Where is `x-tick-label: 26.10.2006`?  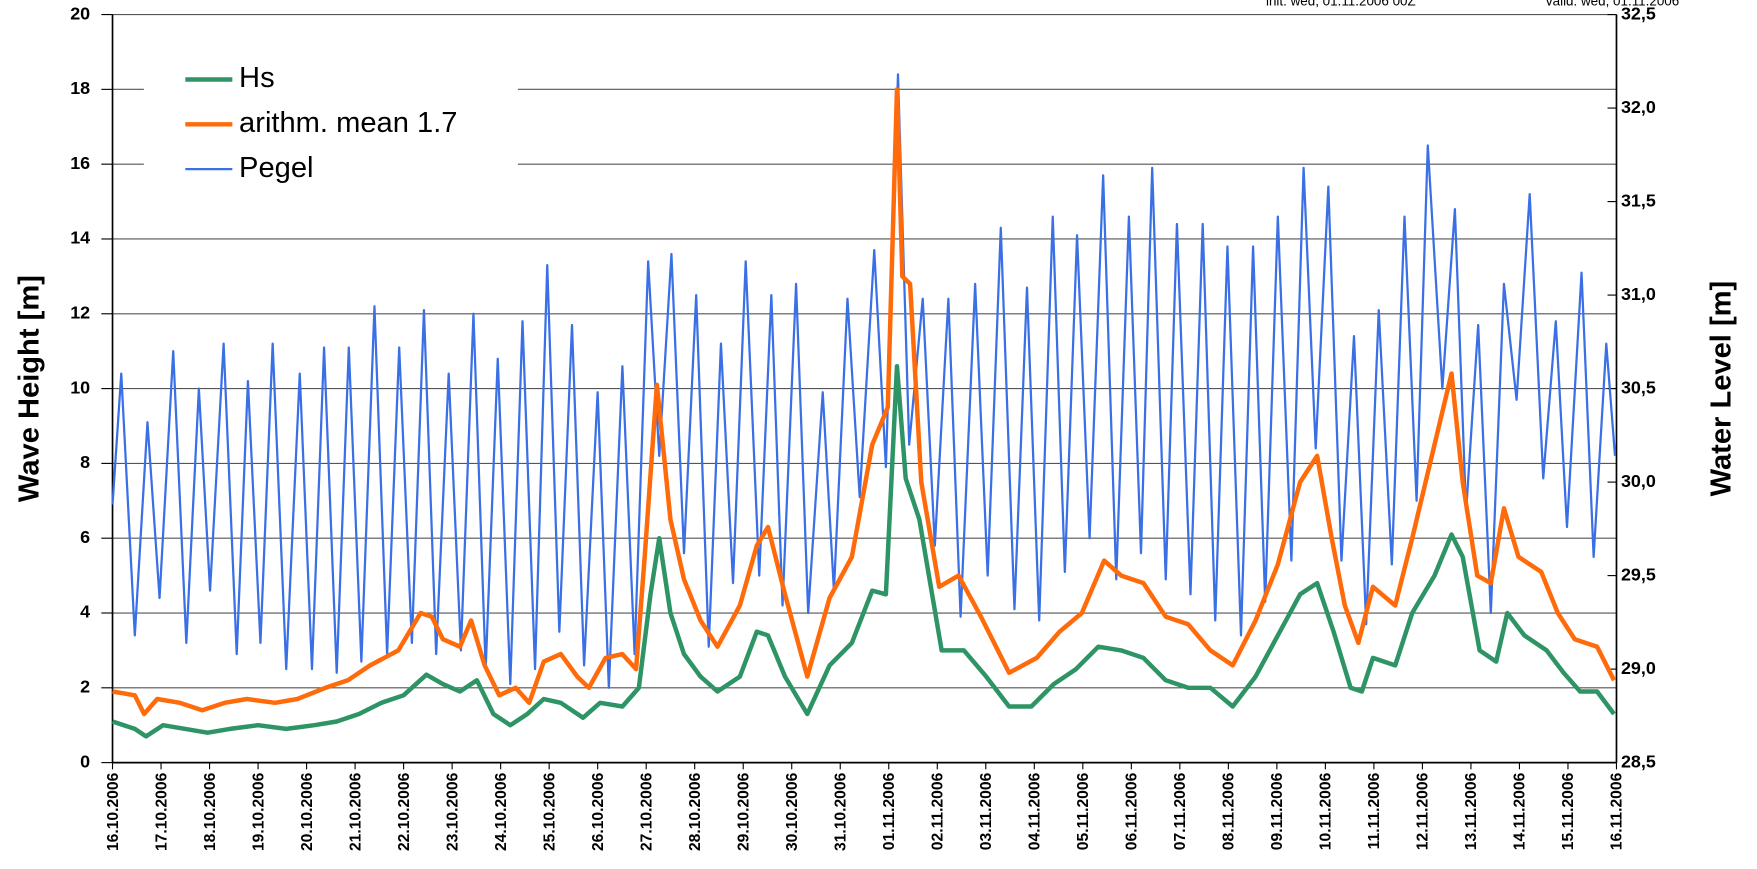 x-tick-label: 26.10.2006 is located at coordinates (598, 811).